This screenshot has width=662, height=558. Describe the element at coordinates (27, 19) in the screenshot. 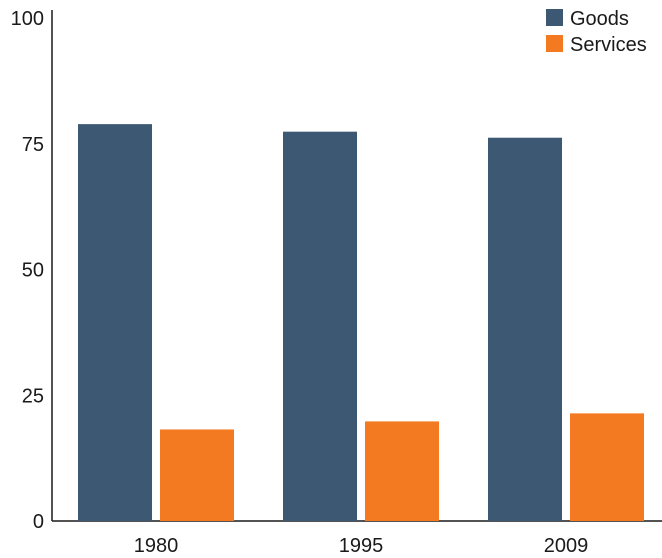

I see `y-tick-label: 100` at that location.